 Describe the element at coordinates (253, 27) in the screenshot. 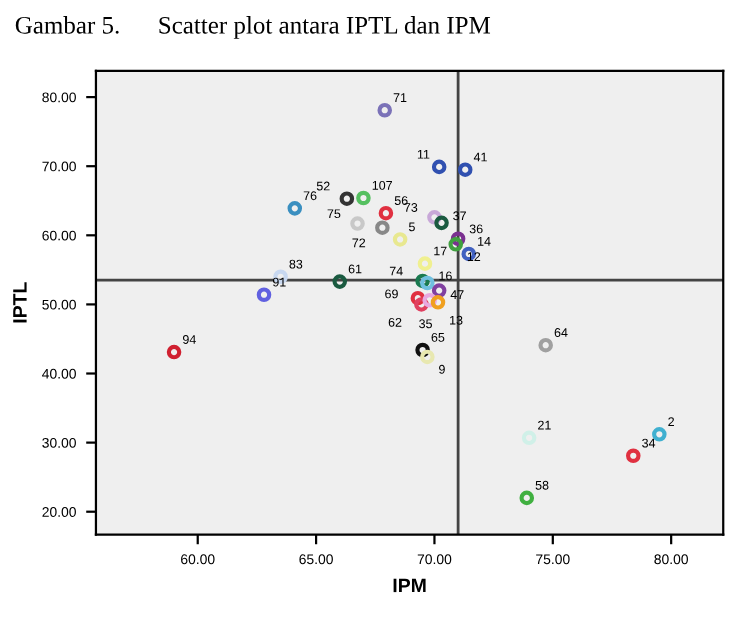

I see `chart-title: Gambar 5. Scatter plot antara IPTL dan IPM` at that location.